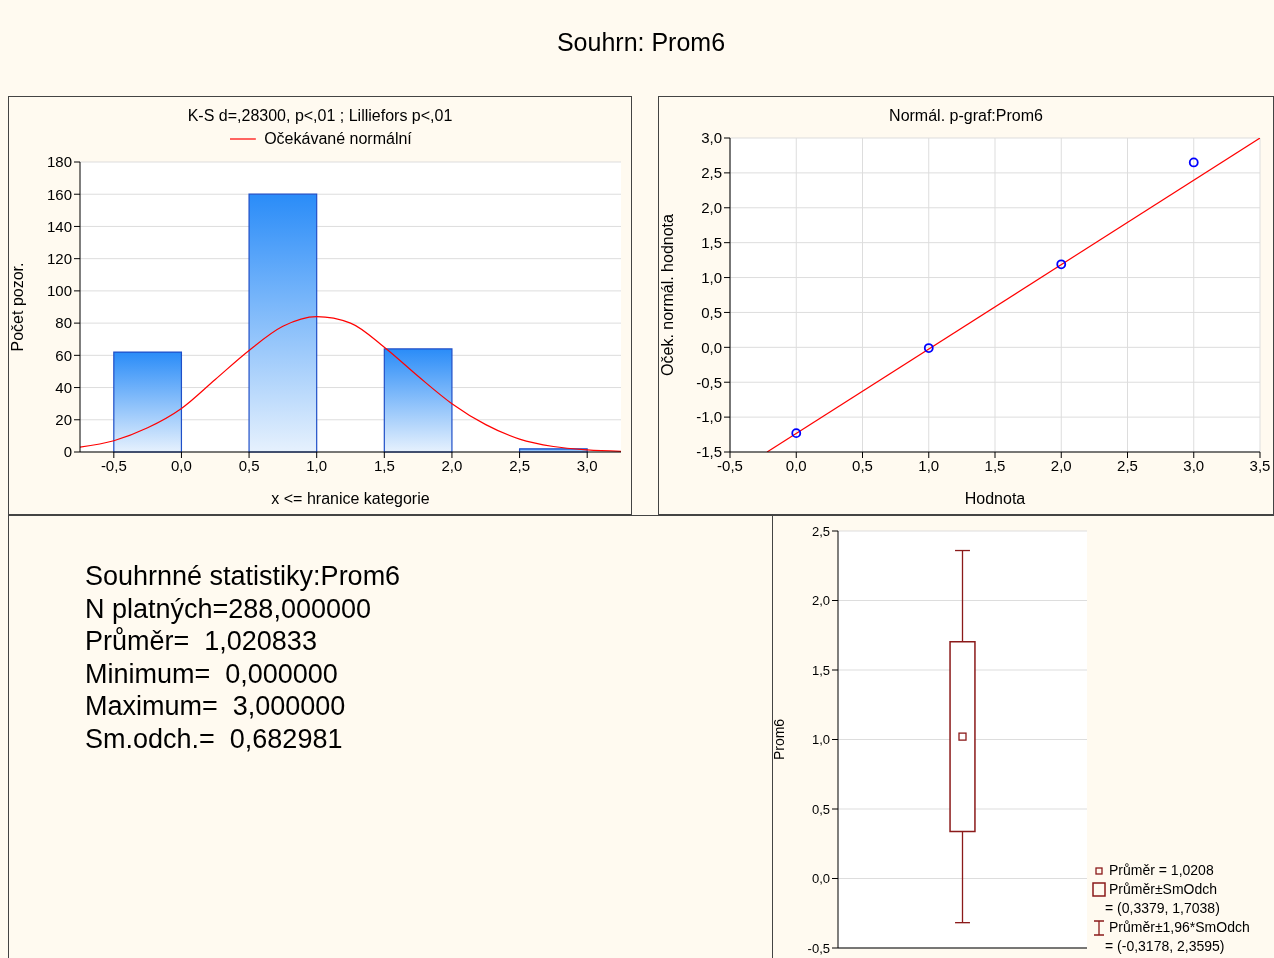 This screenshot has height=958, width=1274. Describe the element at coordinates (63, 323) in the screenshot. I see `y-tick-label: 80` at that location.